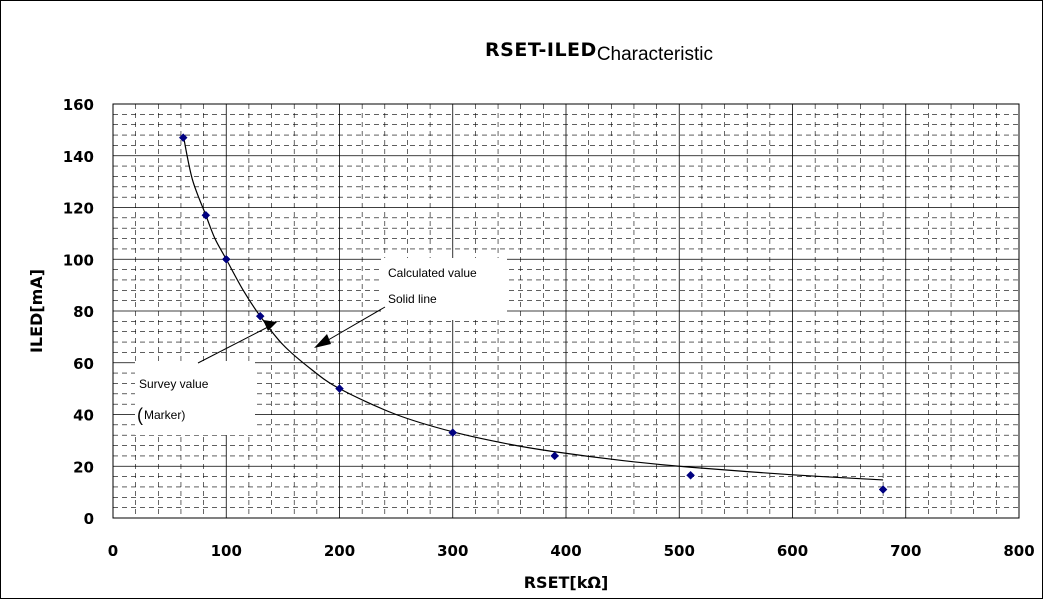 The height and width of the screenshot is (601, 1045). What do you see at coordinates (78, 260) in the screenshot?
I see `y-tick-label: 100` at bounding box center [78, 260].